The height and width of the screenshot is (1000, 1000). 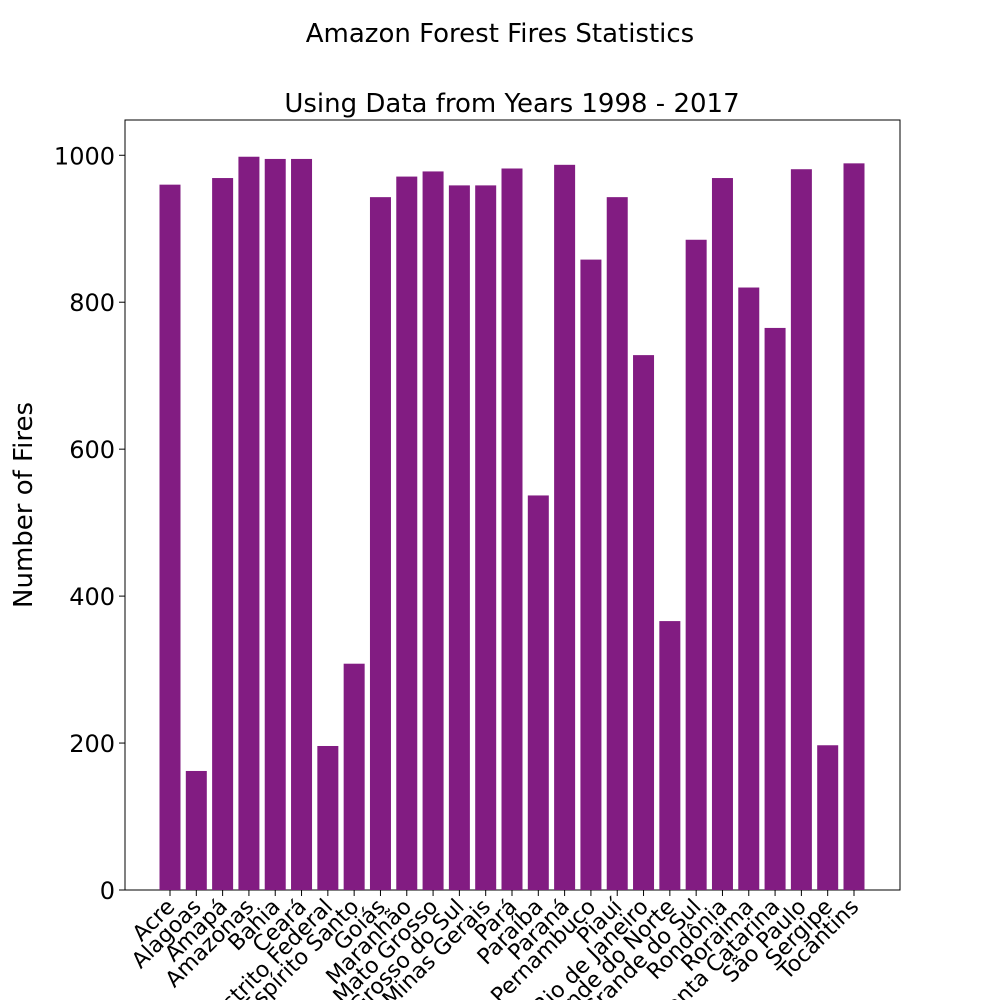 What do you see at coordinates (107, 891) in the screenshot?
I see `y-tick-label: 0` at bounding box center [107, 891].